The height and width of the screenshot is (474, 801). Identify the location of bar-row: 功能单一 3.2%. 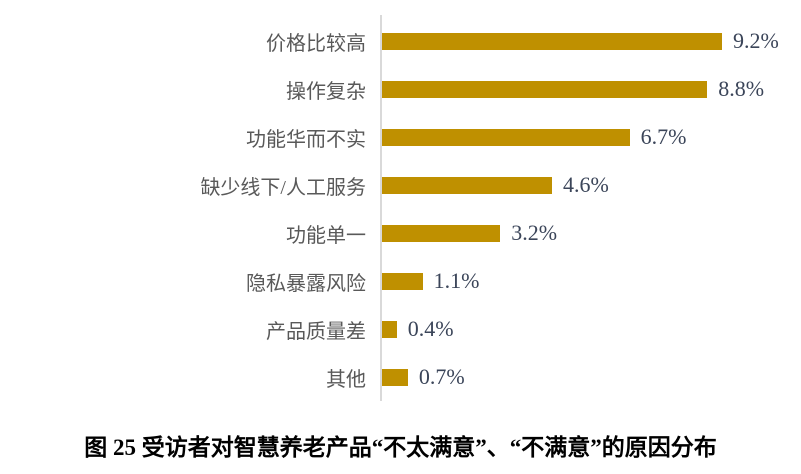
(400, 233).